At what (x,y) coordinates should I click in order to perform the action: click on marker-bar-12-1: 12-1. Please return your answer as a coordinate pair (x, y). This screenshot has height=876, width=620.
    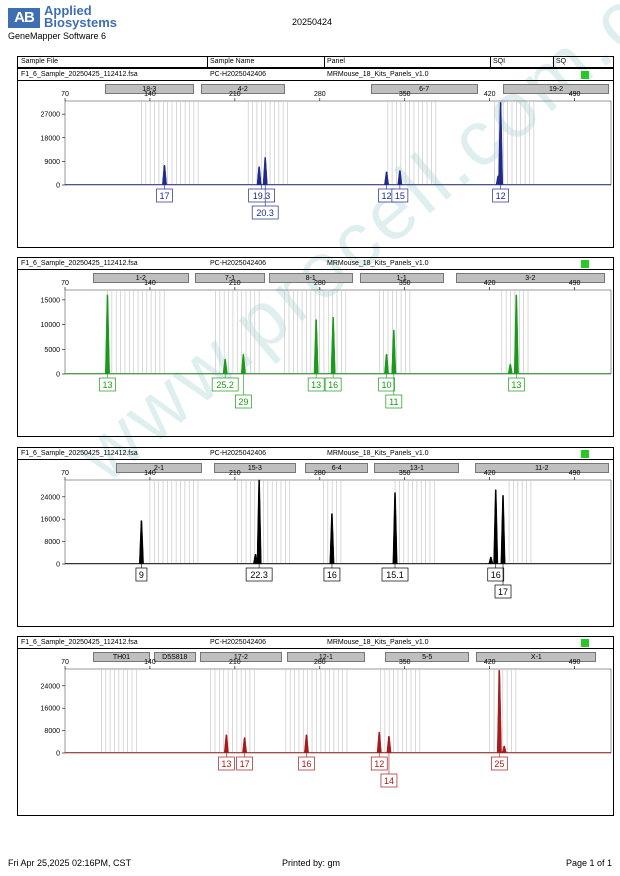
    Looking at the image, I should click on (326, 657).